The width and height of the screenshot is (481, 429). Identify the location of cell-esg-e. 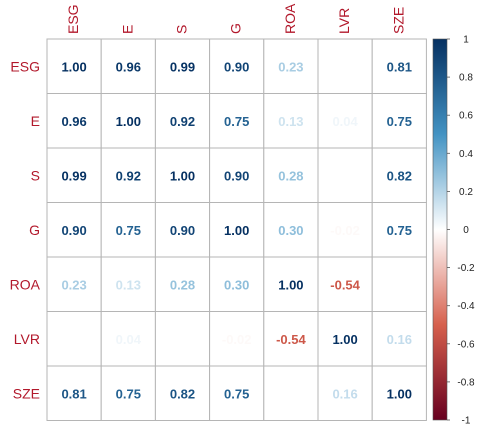
(128, 66).